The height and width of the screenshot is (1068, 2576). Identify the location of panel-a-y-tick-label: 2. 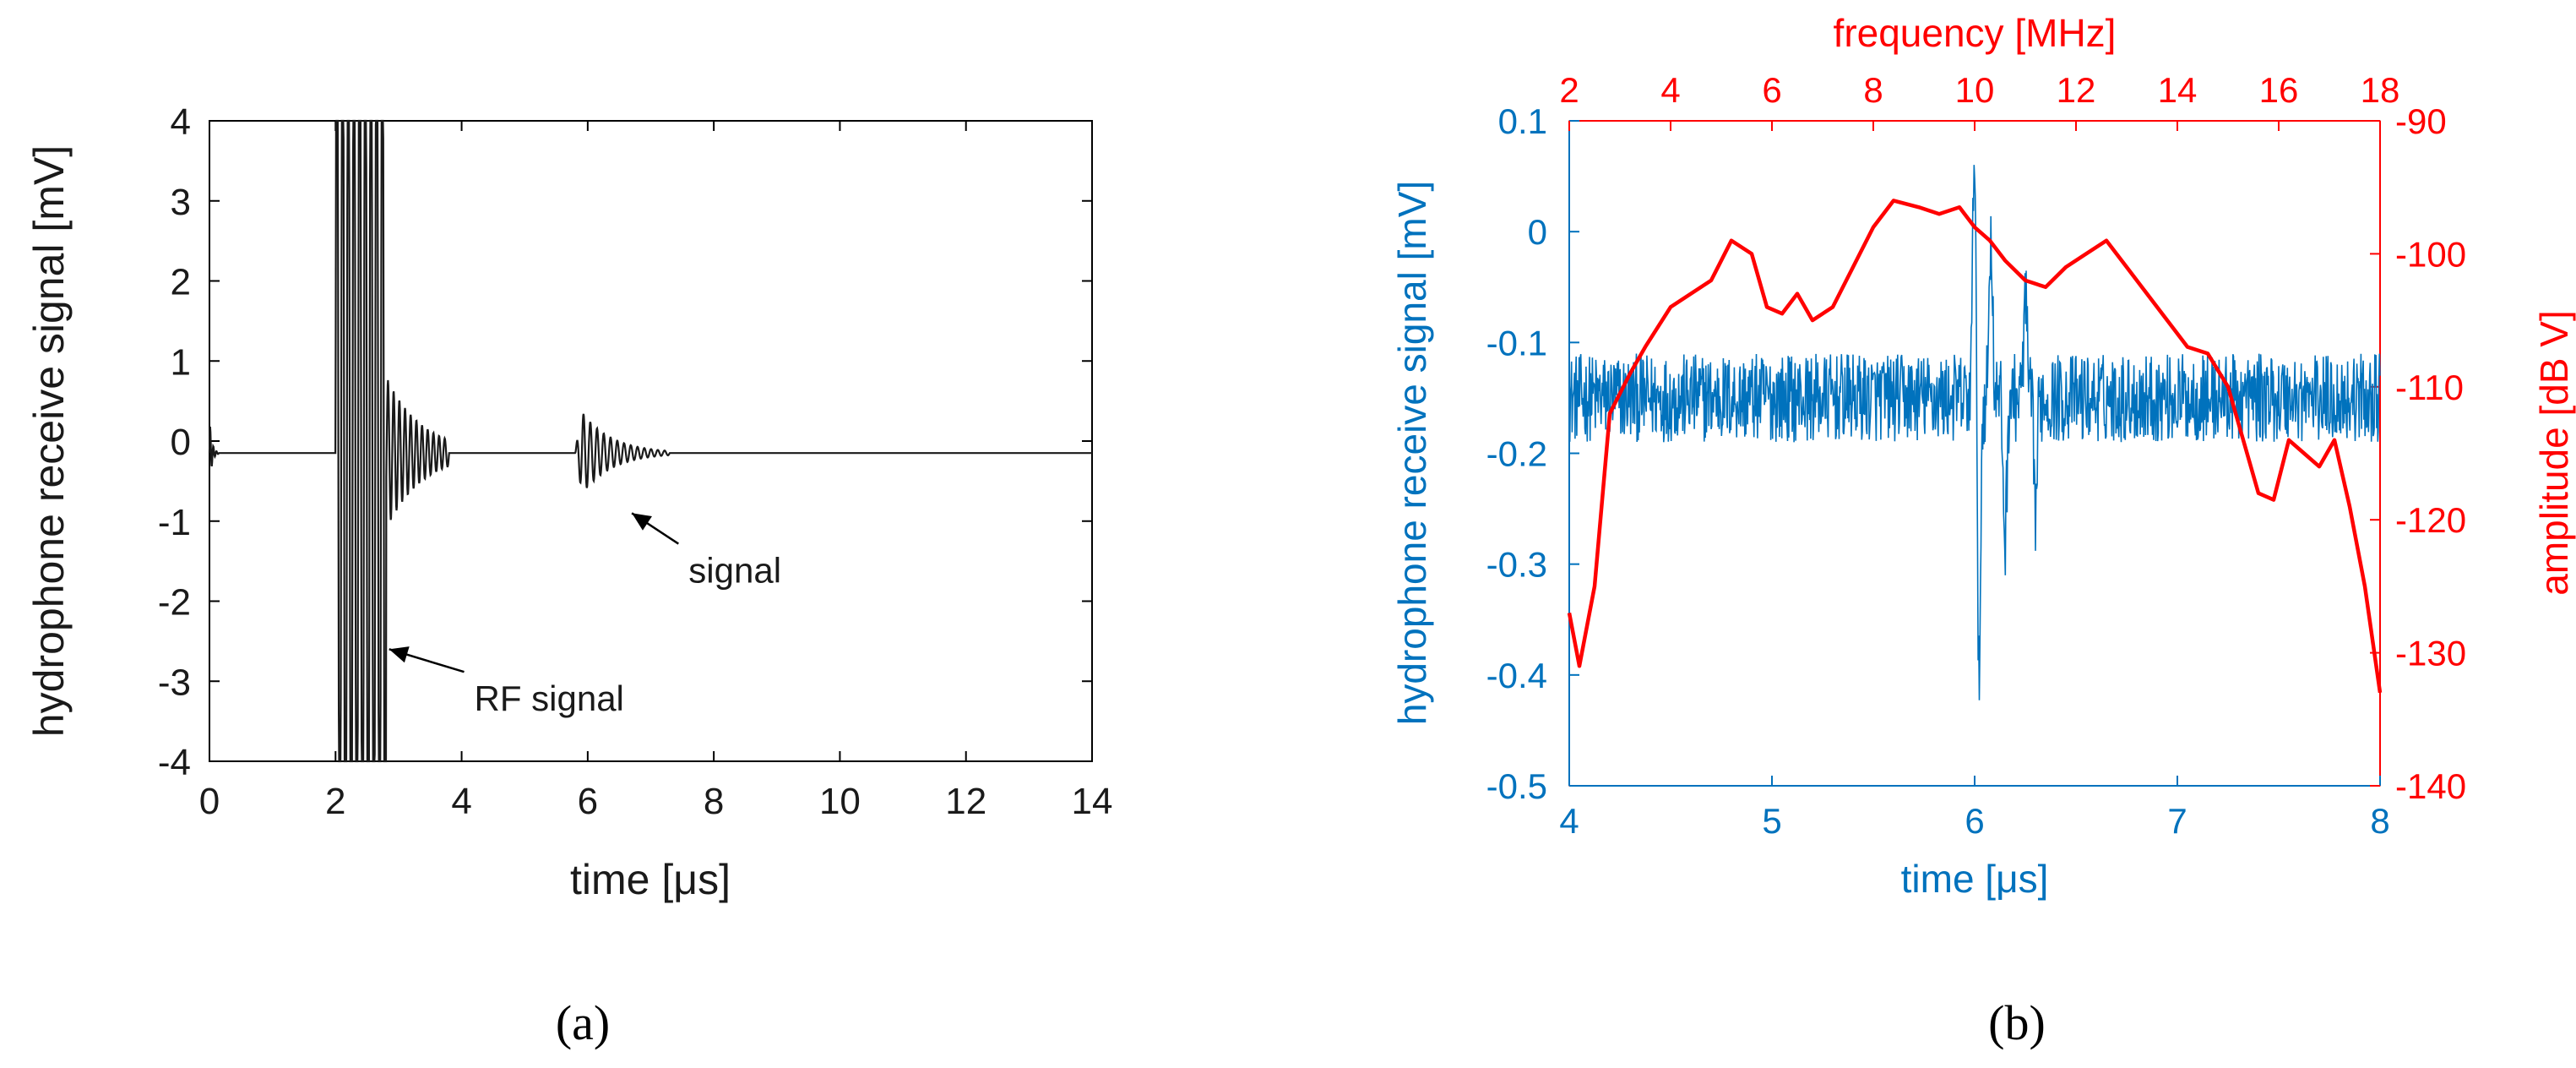
(181, 282).